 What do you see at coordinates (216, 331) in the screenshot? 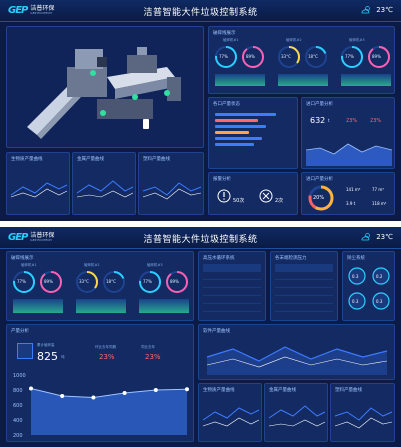
I see `card-title: 软件产量曲线` at bounding box center [216, 331].